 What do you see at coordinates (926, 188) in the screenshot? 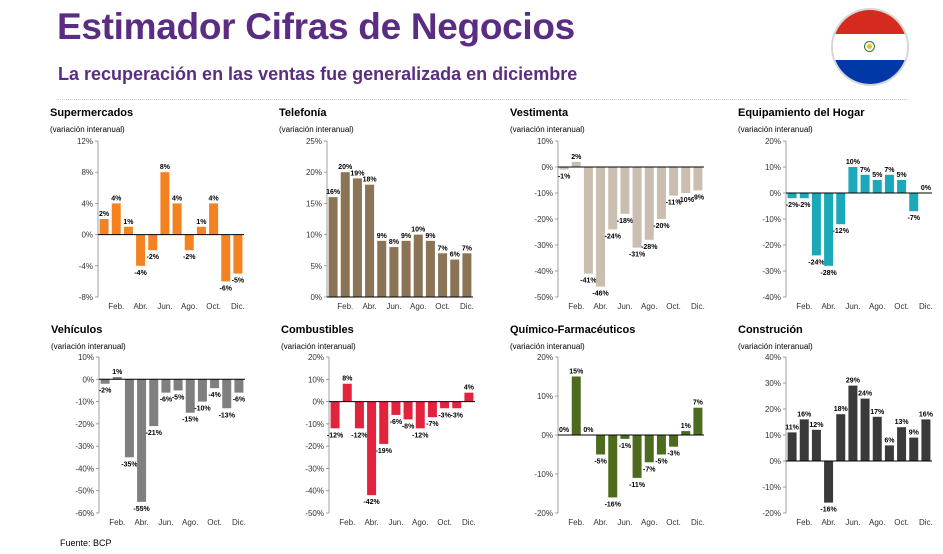
I see `data-label: 0%` at bounding box center [926, 188].